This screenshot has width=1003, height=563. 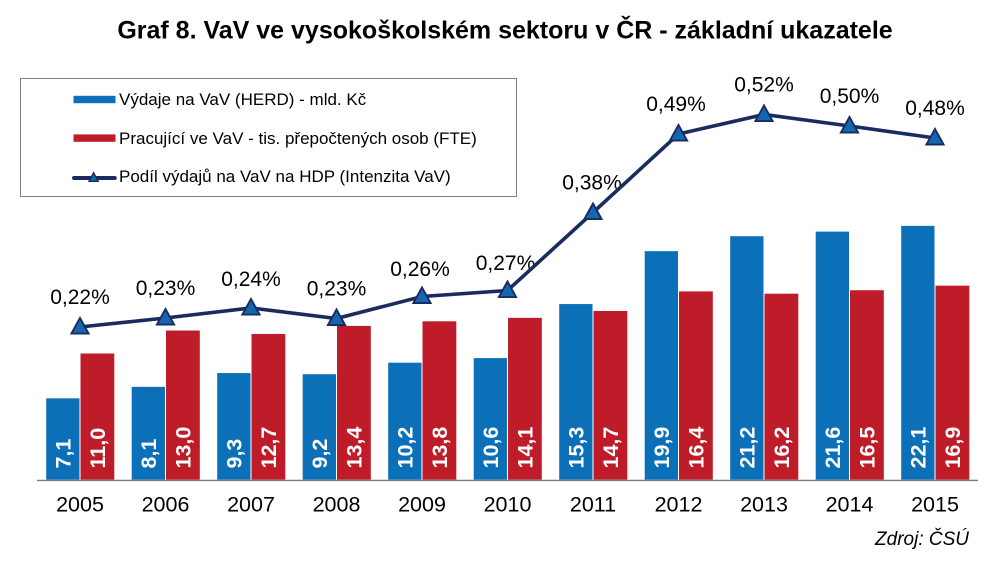 I want to click on svg-text: 16,2, so click(x=782, y=448).